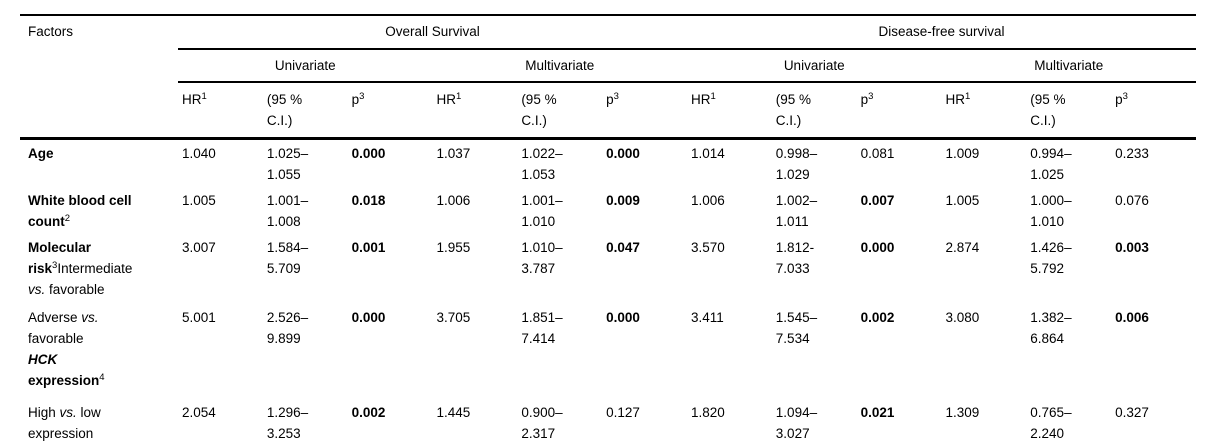  Describe the element at coordinates (1132, 412) in the screenshot. I see `p-value-cell: 0.327` at that location.